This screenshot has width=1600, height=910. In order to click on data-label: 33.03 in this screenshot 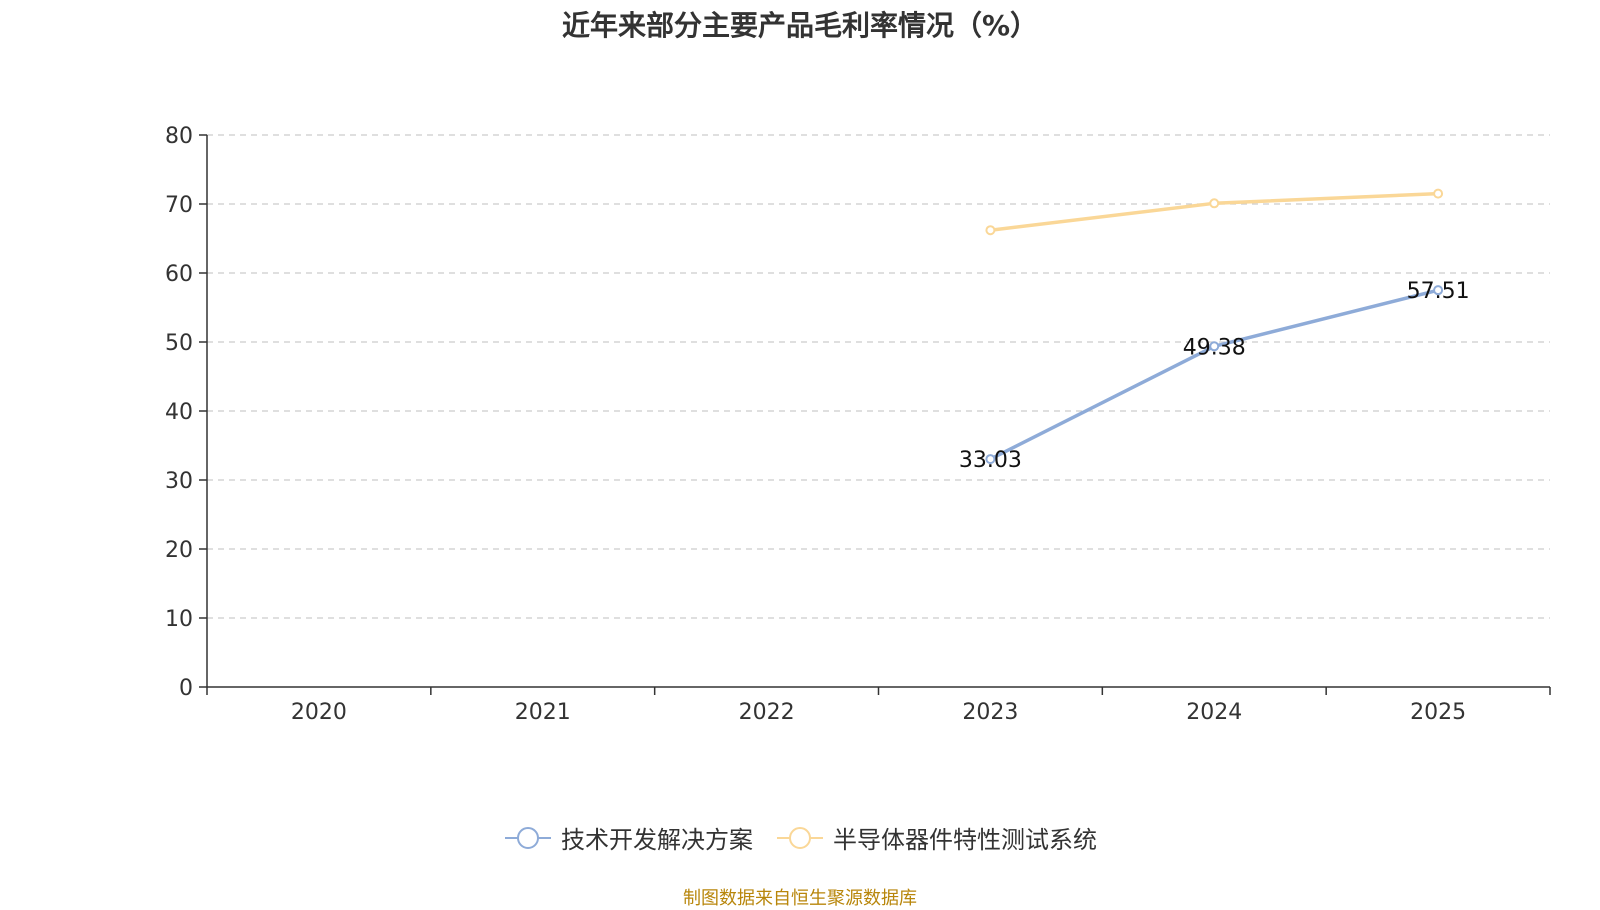, I will do `click(990, 460)`.